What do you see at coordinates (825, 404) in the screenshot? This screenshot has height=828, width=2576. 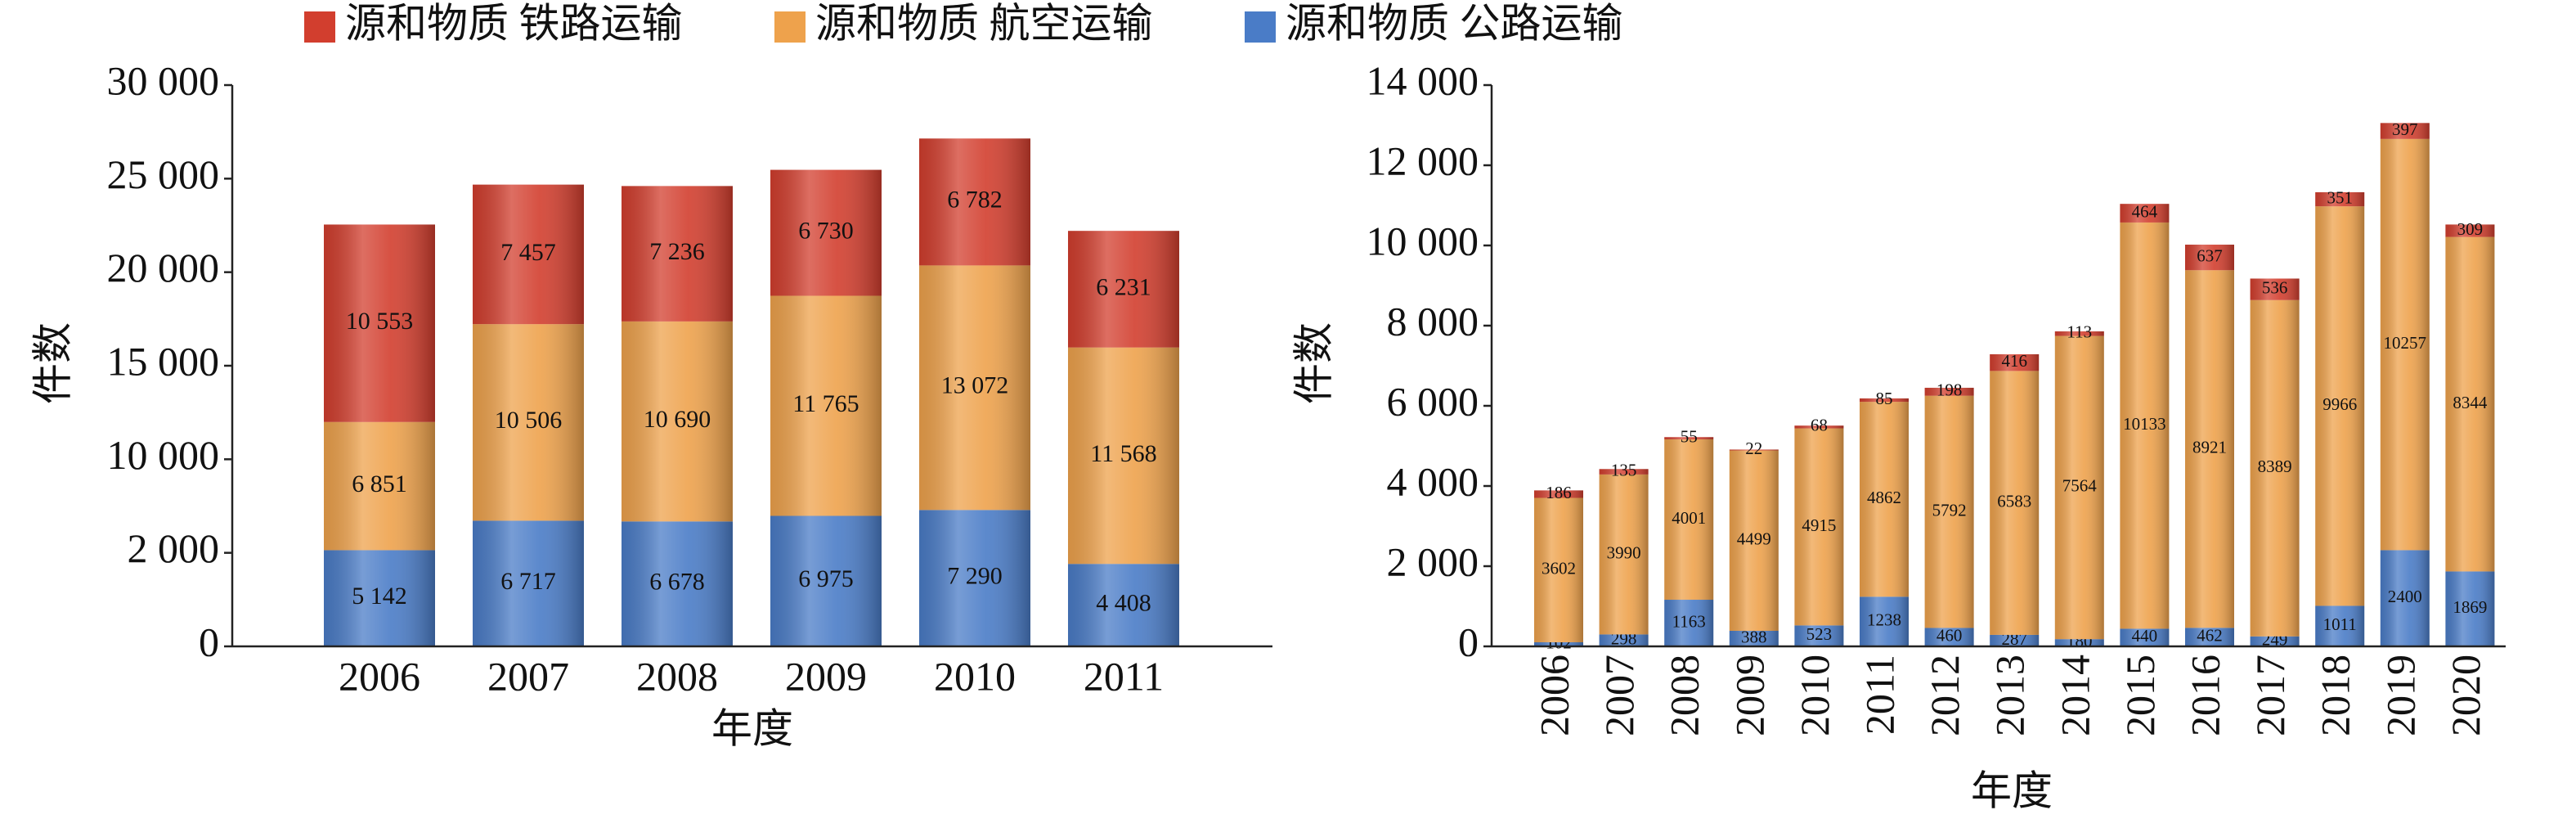 I see `value-label: 11 765` at bounding box center [825, 404].